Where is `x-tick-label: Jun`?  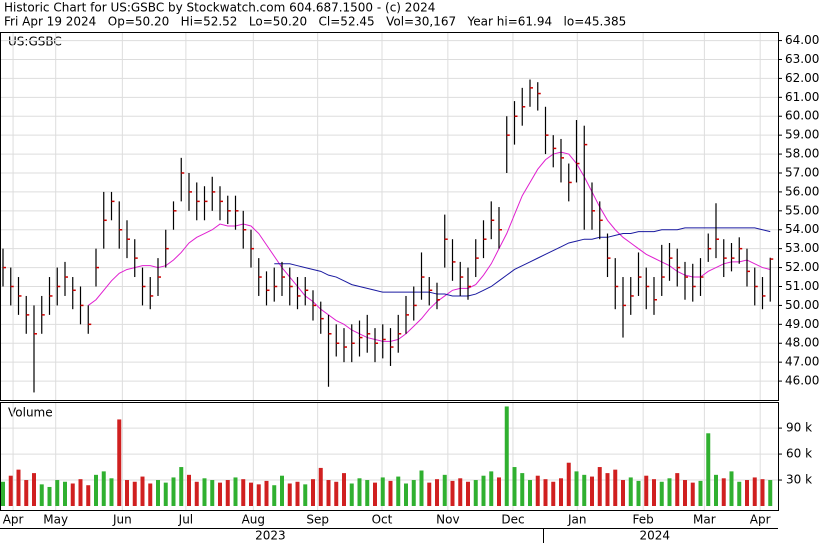 x-tick-label: Jun is located at coordinates (122, 520).